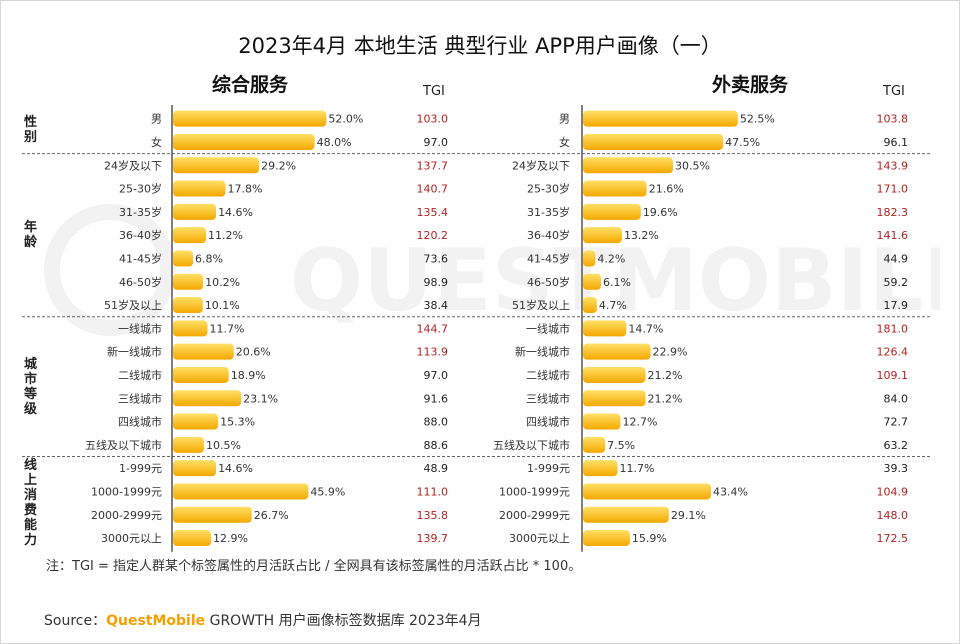 This screenshot has width=960, height=644. I want to click on tgi-value: 91.6, so click(436, 398).